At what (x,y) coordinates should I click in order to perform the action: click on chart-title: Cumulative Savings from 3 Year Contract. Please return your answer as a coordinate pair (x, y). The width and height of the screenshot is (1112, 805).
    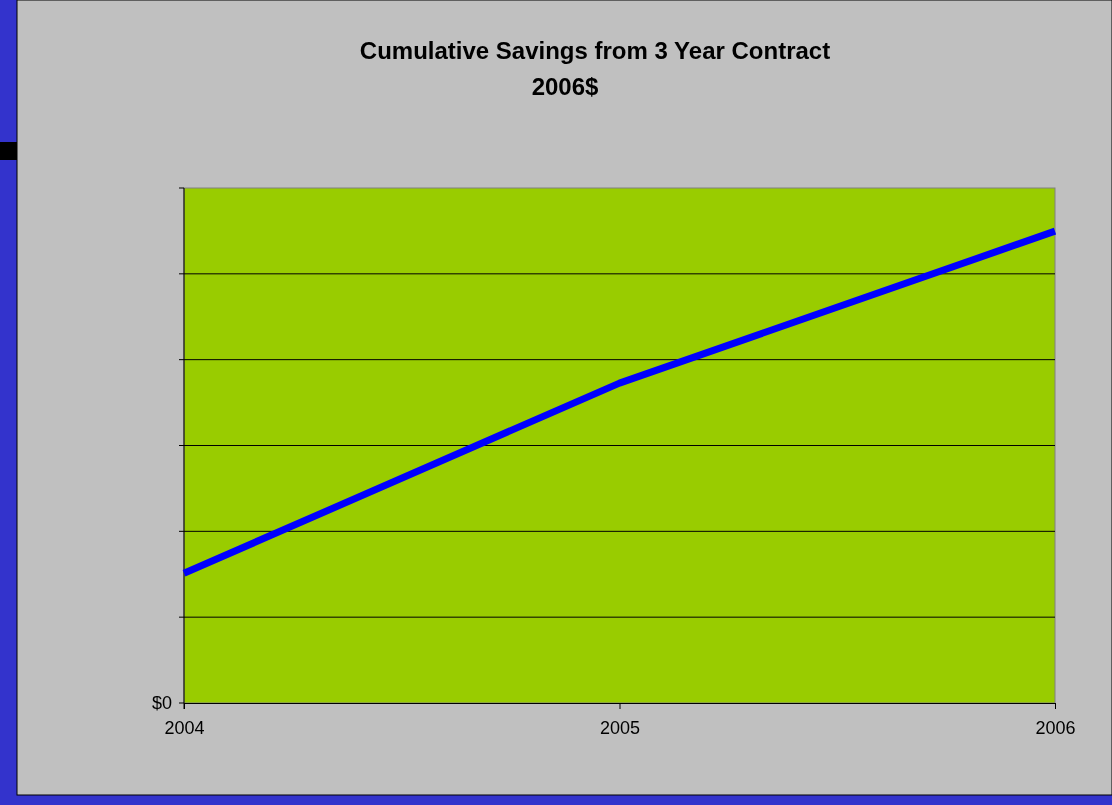
    Looking at the image, I should click on (595, 50).